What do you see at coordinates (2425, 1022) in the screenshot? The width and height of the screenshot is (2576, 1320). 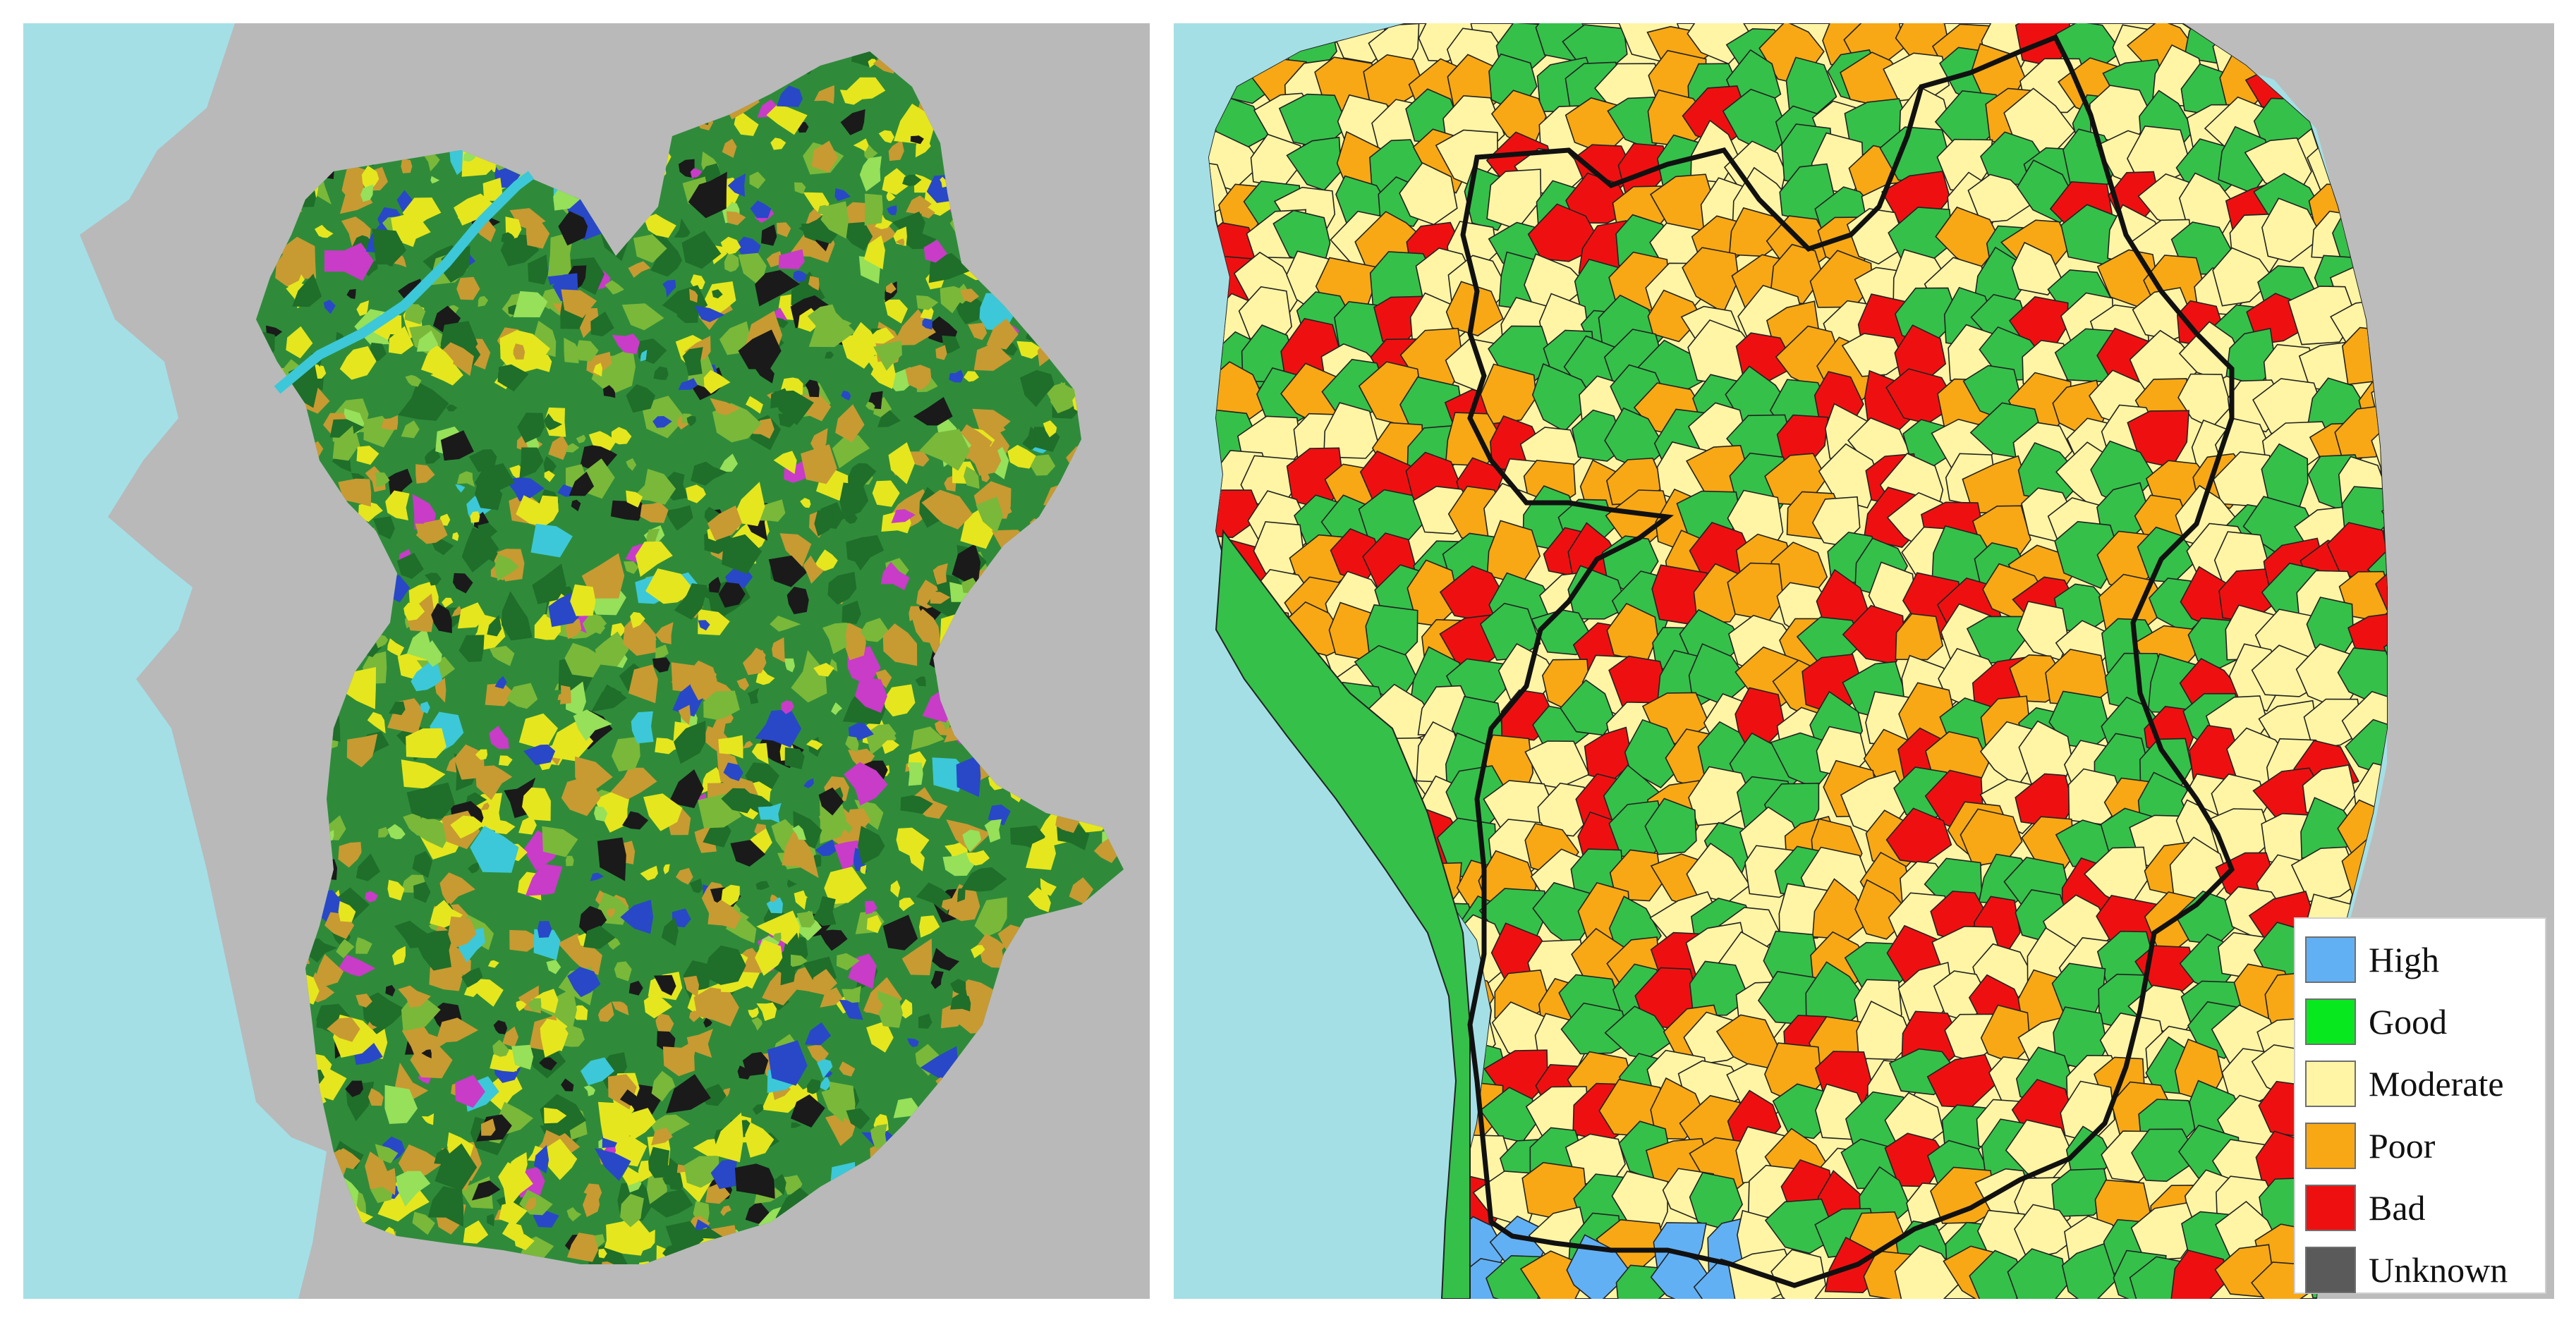 I see `legend-item-good: Good` at bounding box center [2425, 1022].